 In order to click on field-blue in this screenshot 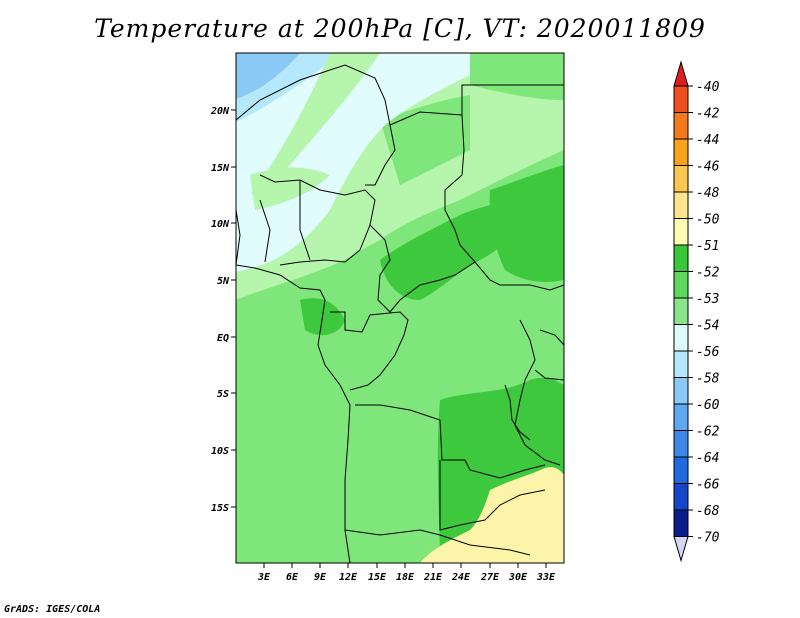, I will do `click(268, 76)`.